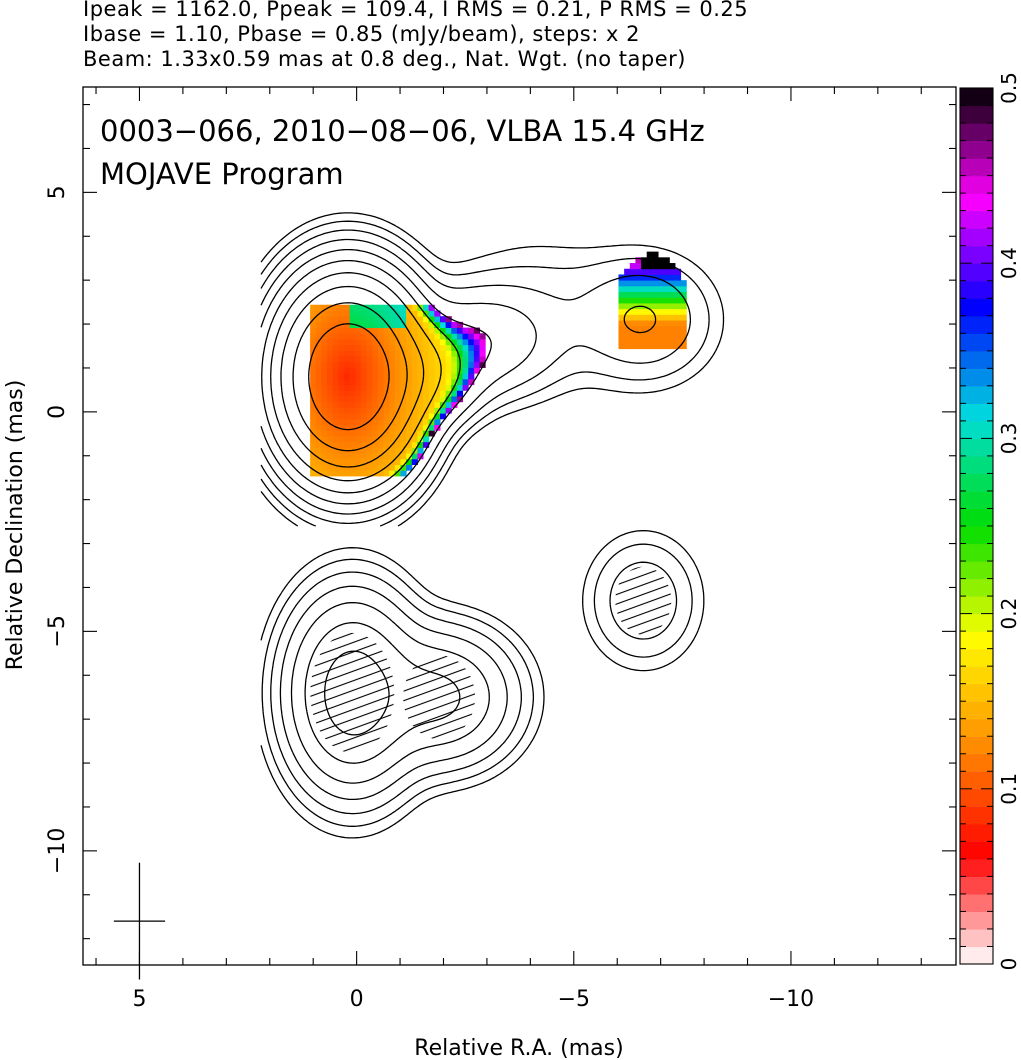  What do you see at coordinates (390, 693) in the screenshot?
I see `pol-intensity-contour` at bounding box center [390, 693].